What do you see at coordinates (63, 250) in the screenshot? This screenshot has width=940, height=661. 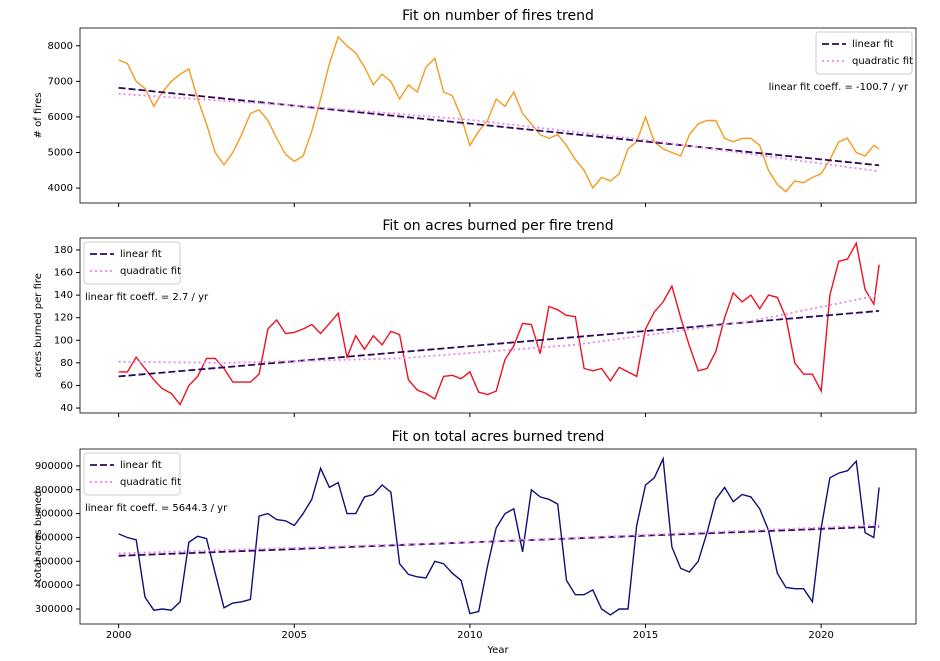 I see `y-tick-label: 180` at bounding box center [63, 250].